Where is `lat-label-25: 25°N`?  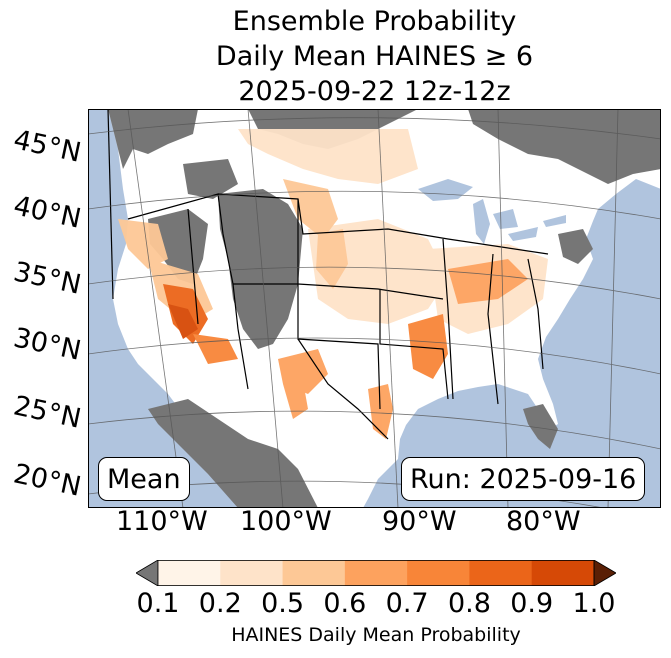 lat-label-25: 25°N is located at coordinates (47, 412).